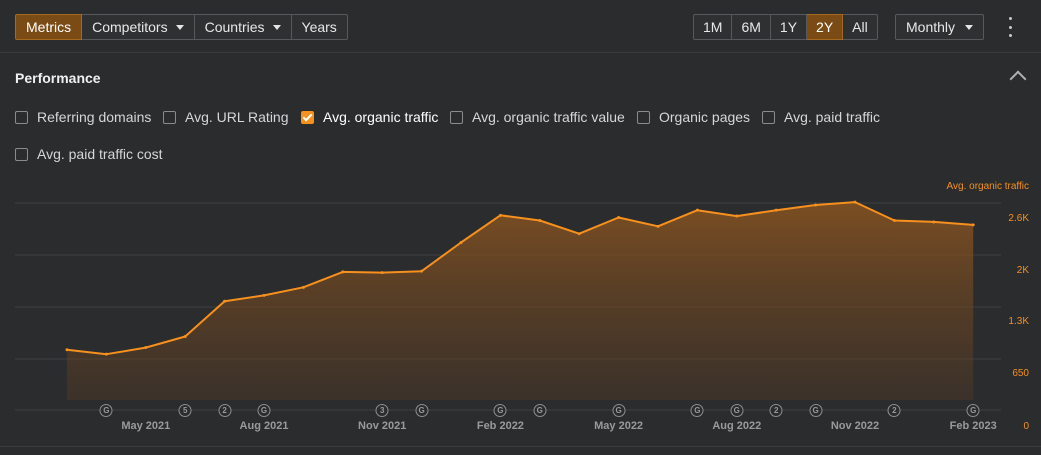 Image resolution: width=1041 pixels, height=455 pixels. What do you see at coordinates (100, 154) in the screenshot?
I see `checkbox-label: Avg. paid traffic cost` at bounding box center [100, 154].